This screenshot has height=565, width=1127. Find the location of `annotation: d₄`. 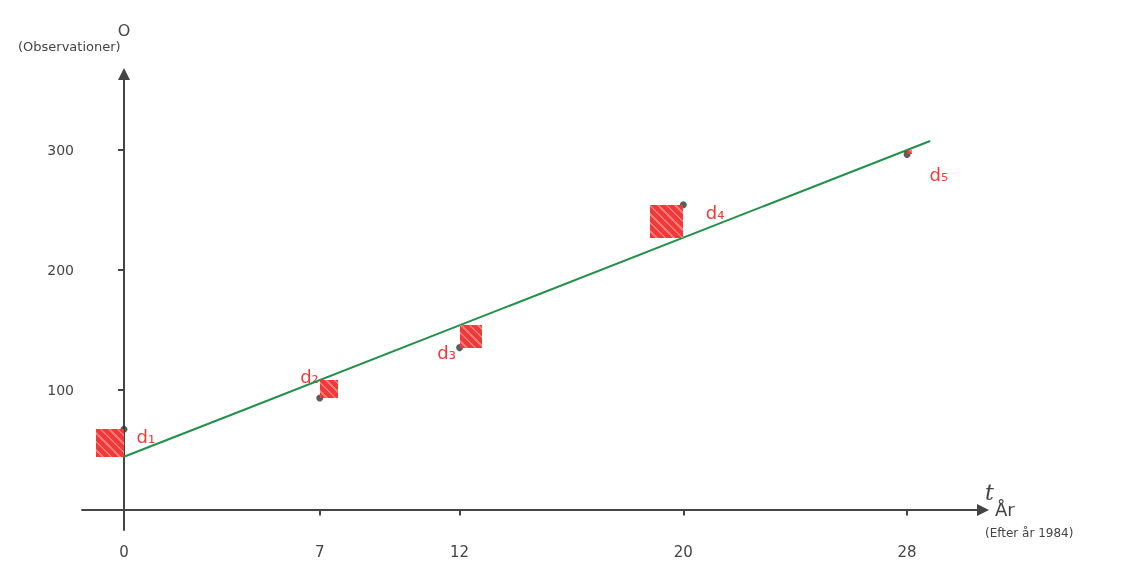

annotation: d₄ is located at coordinates (715, 212).